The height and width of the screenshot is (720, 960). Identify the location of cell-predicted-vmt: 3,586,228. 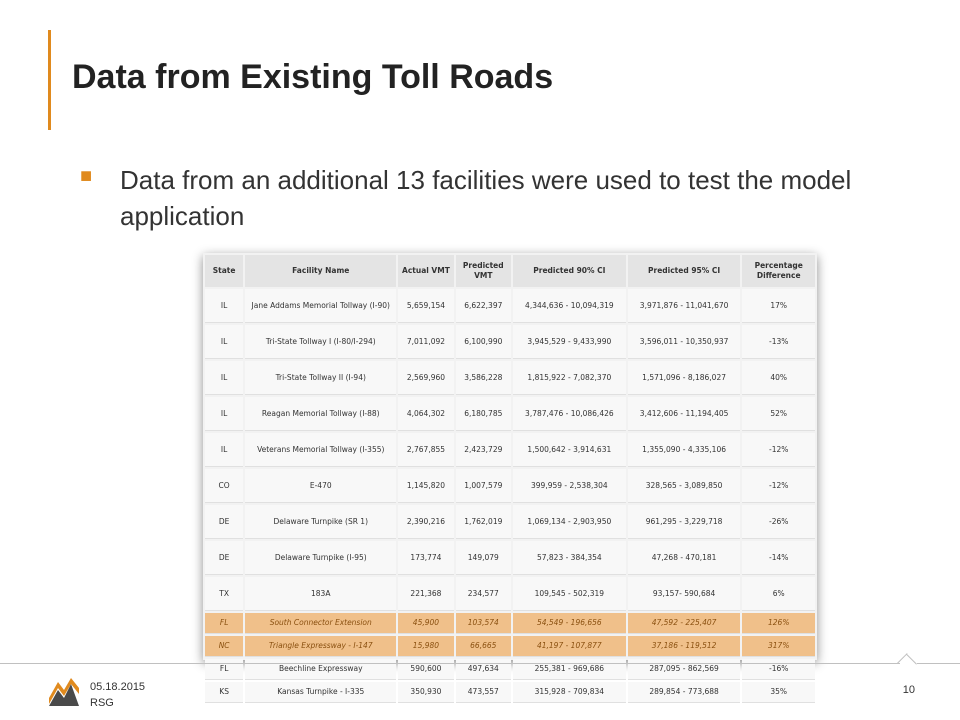
(483, 378).